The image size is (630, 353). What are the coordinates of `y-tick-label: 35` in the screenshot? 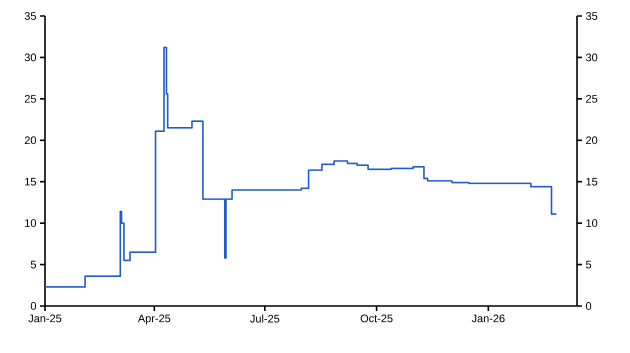 It's located at (30, 16).